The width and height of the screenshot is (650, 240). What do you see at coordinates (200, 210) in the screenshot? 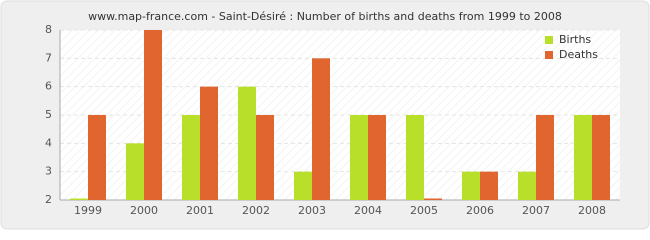
I see `x-tick-label: 2001` at bounding box center [200, 210].